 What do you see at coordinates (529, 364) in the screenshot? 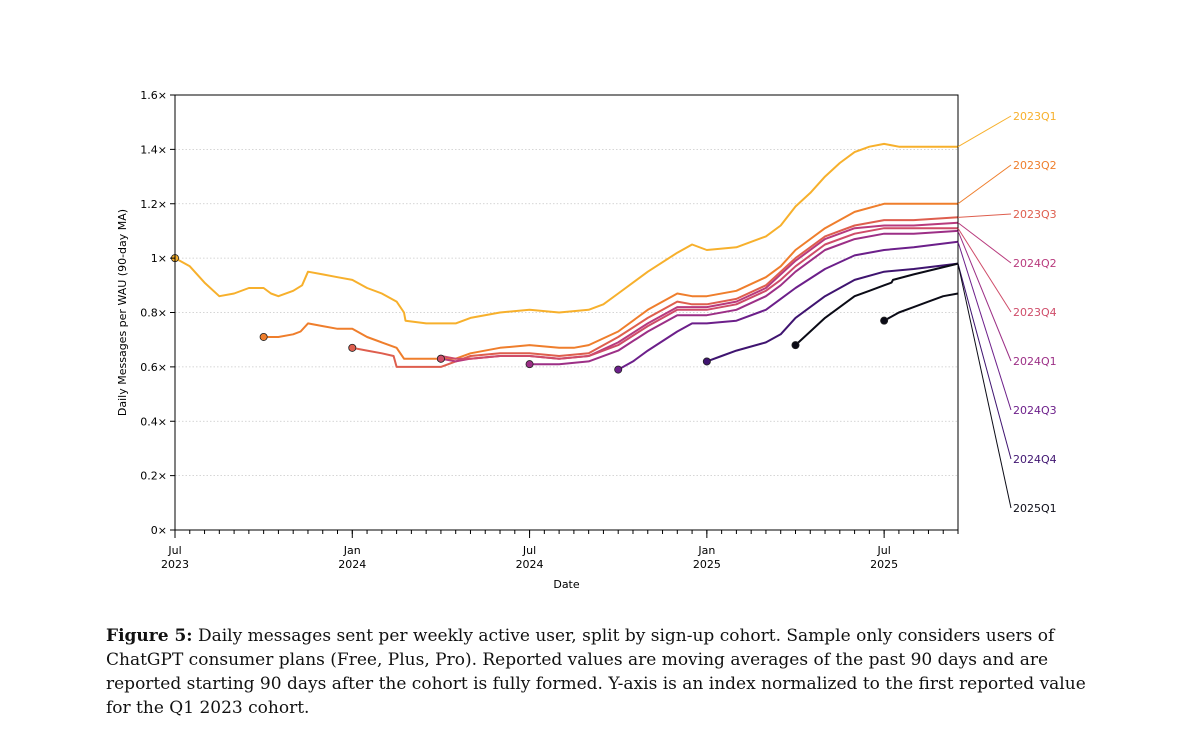
I see `start-marker-2024Q1` at bounding box center [529, 364].